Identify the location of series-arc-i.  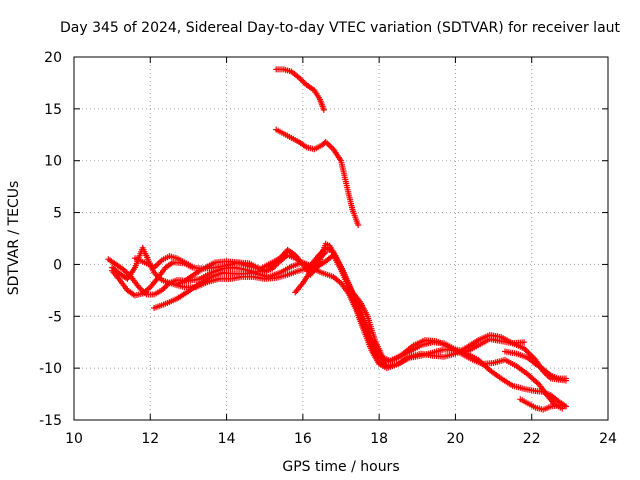
(539, 404).